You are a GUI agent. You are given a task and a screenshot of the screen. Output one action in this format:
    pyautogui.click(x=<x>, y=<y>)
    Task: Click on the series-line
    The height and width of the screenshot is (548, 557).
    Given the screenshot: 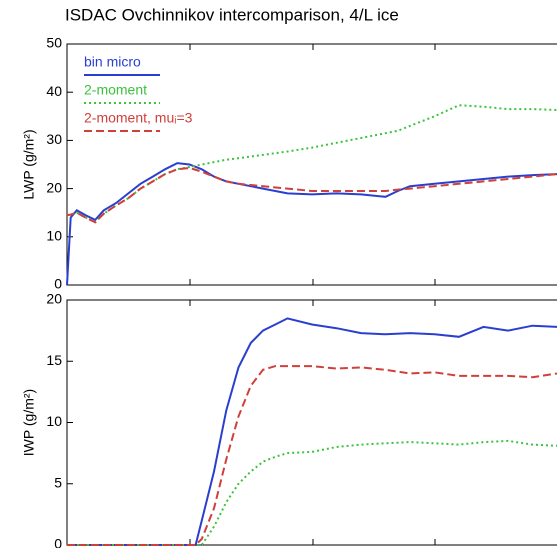 What is the action you would take?
    pyautogui.click(x=311, y=195)
    